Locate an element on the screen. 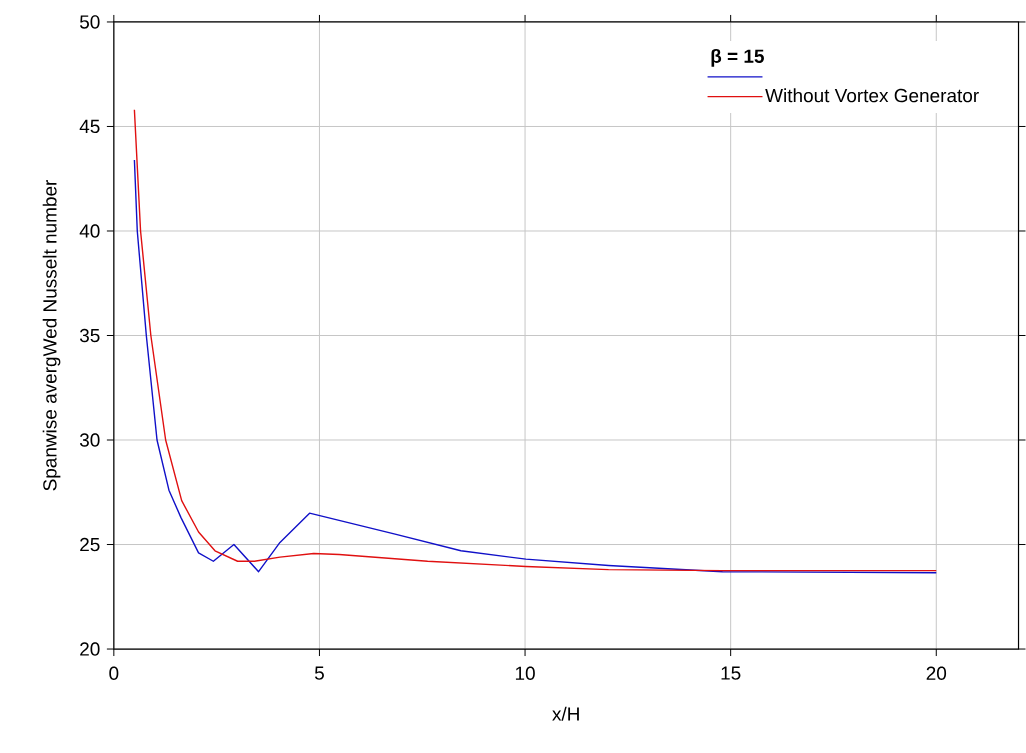  y-tick-label: 25 is located at coordinates (90, 544).